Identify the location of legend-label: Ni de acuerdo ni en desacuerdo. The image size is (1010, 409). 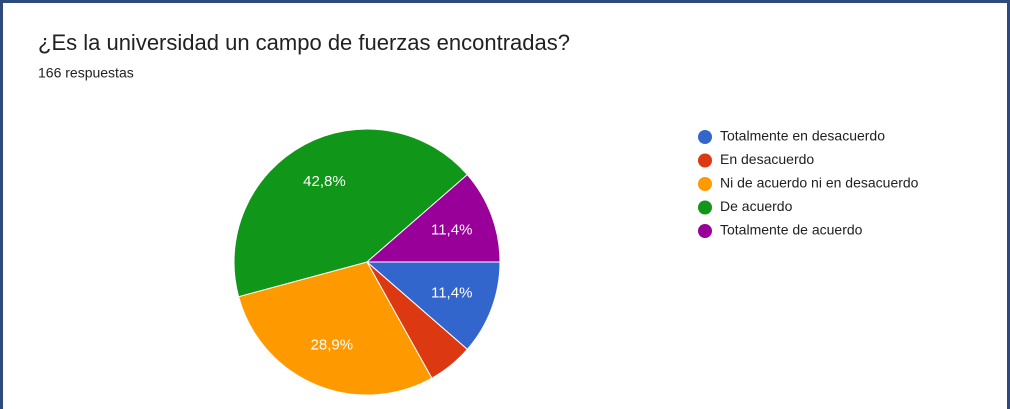
(819, 183).